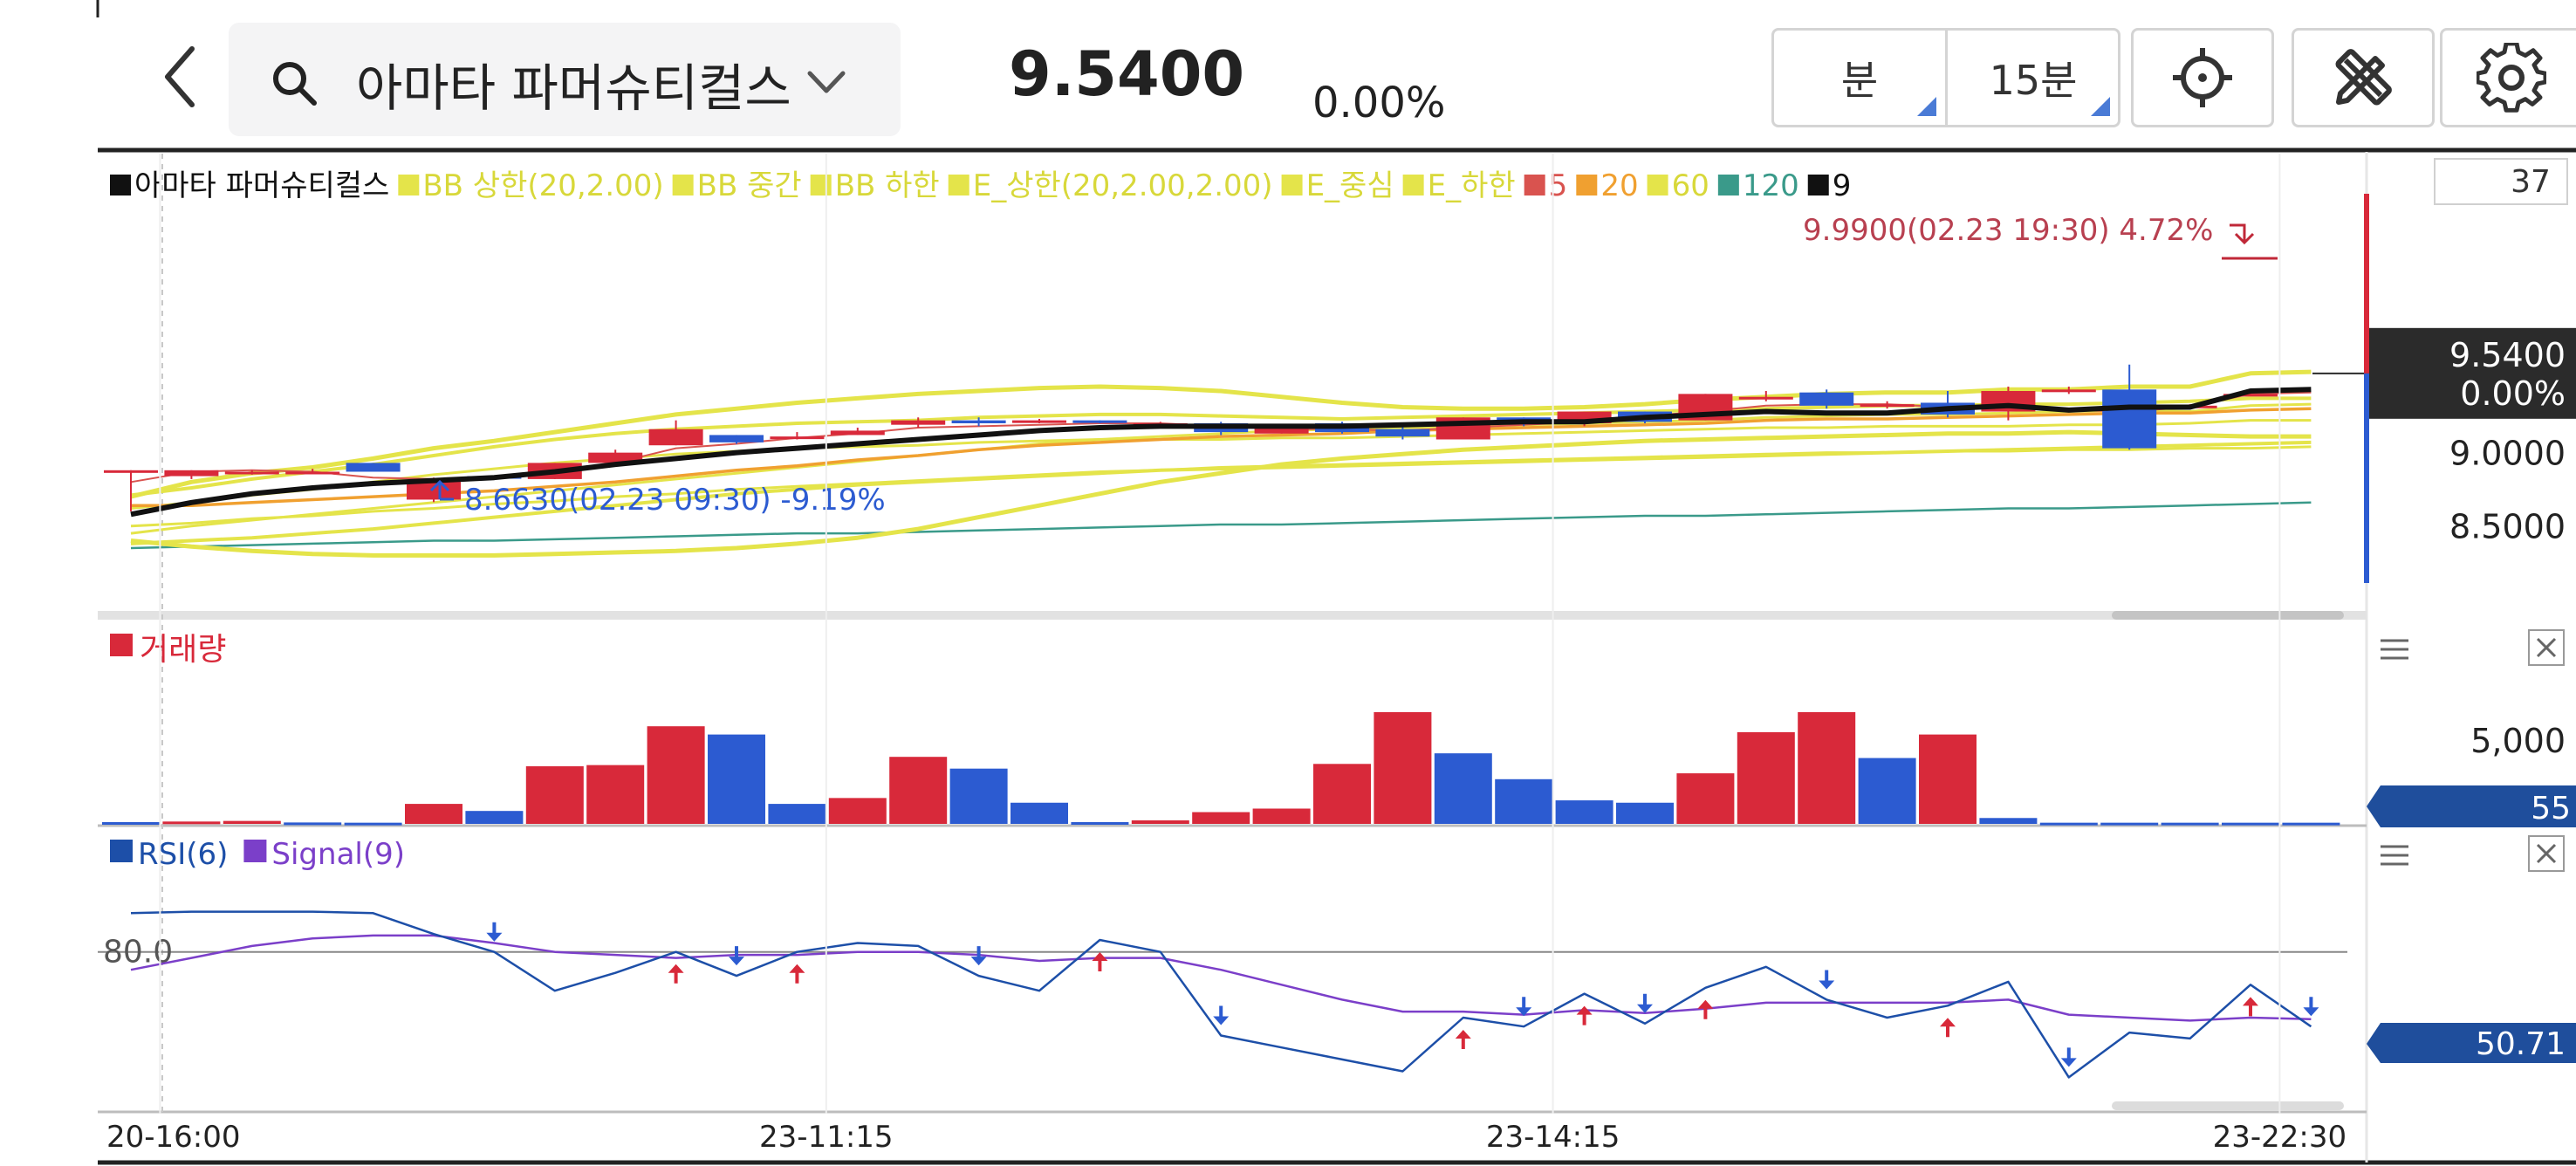 Image resolution: width=2576 pixels, height=1166 pixels. I want to click on divider, so click(1946, 78).